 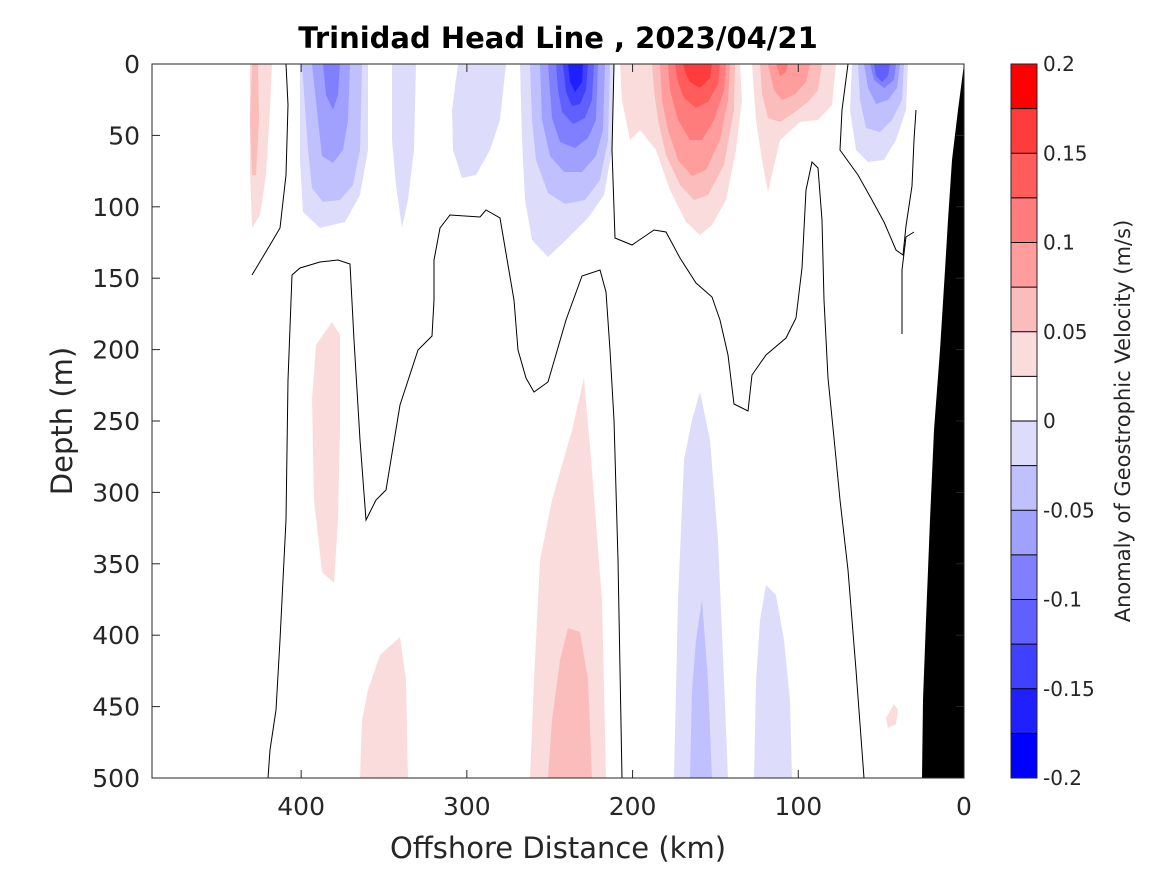 I want to click on anomaly-pos-355km, so click(x=384, y=707).